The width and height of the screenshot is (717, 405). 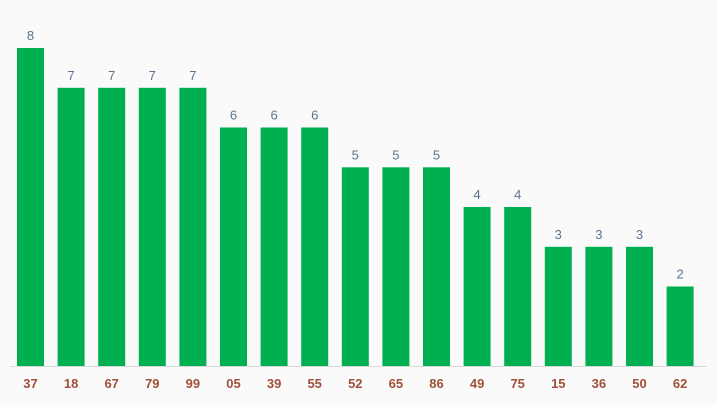 I want to click on value-label-52: 5, so click(x=355, y=154).